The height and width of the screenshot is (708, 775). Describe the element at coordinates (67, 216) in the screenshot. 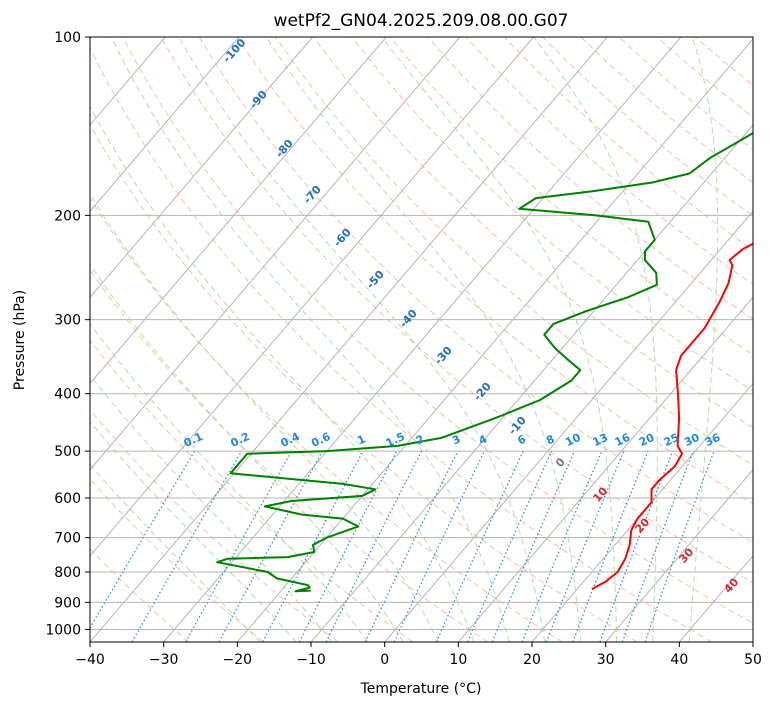

I see `y-tick-label: 200` at that location.